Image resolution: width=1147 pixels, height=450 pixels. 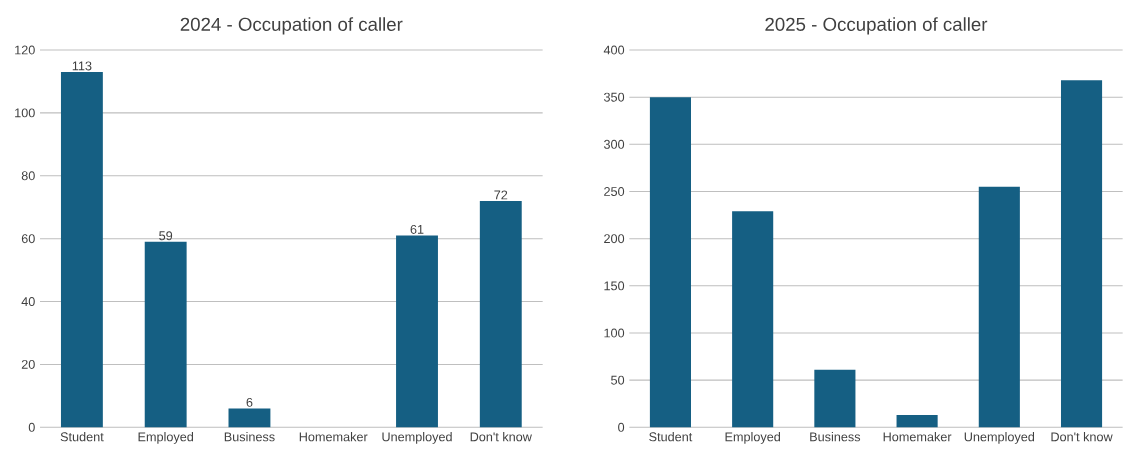 What do you see at coordinates (417, 229) in the screenshot?
I see `data-label: 61` at bounding box center [417, 229].